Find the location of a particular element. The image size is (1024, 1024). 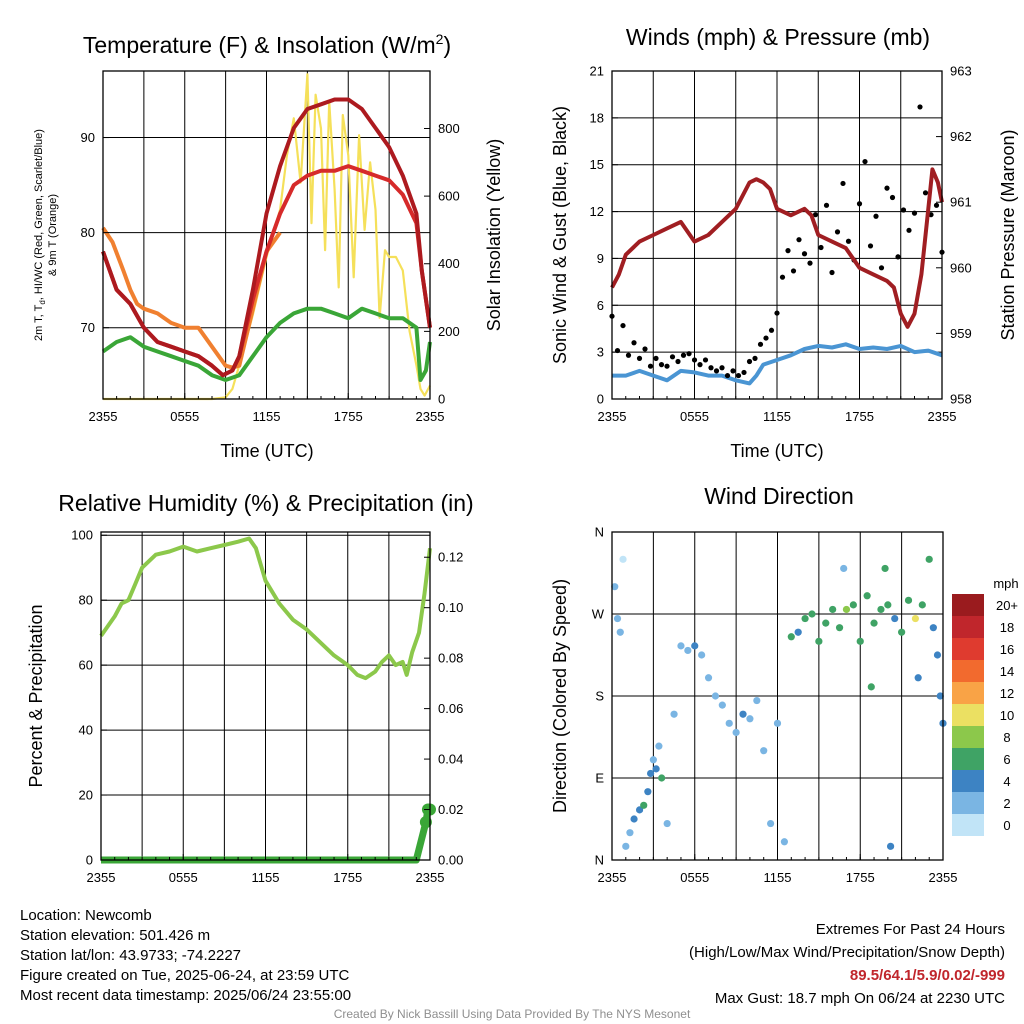

y-tick-label: N is located at coordinates (599, 860).